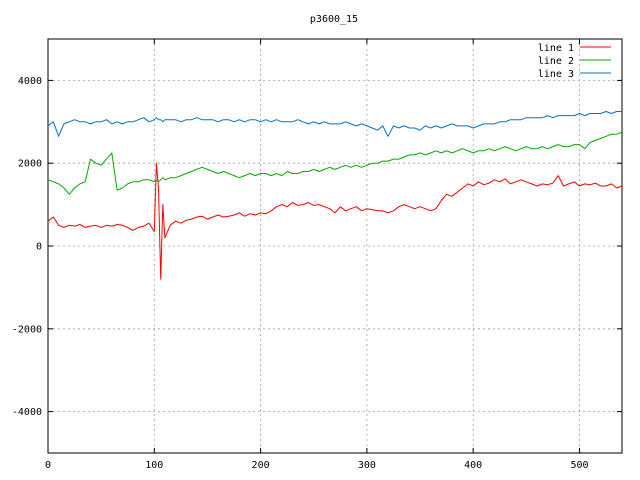 This screenshot has height=480, width=640. What do you see at coordinates (334, 19) in the screenshot?
I see `chart-title: p3600_15` at bounding box center [334, 19].